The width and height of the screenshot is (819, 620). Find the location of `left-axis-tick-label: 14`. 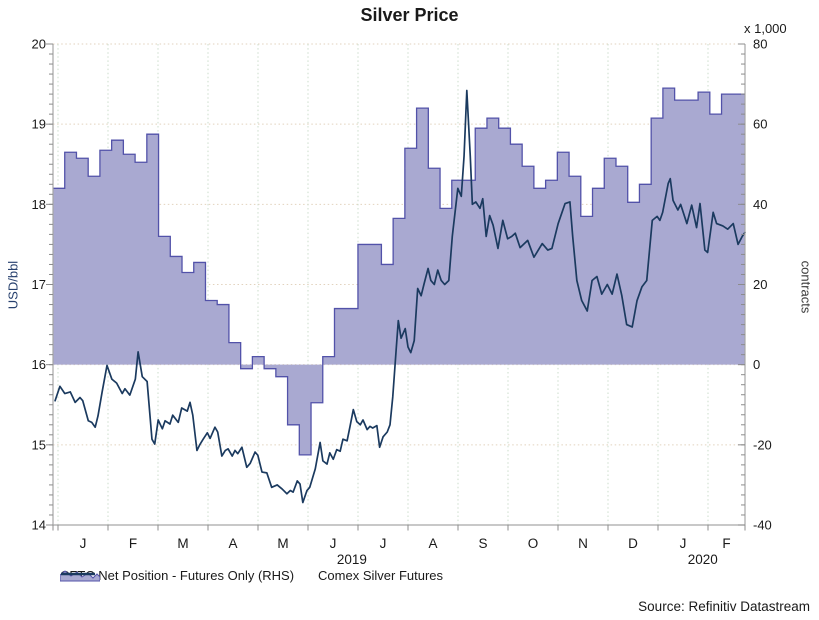

left-axis-tick-label: 14 is located at coordinates (39, 525).